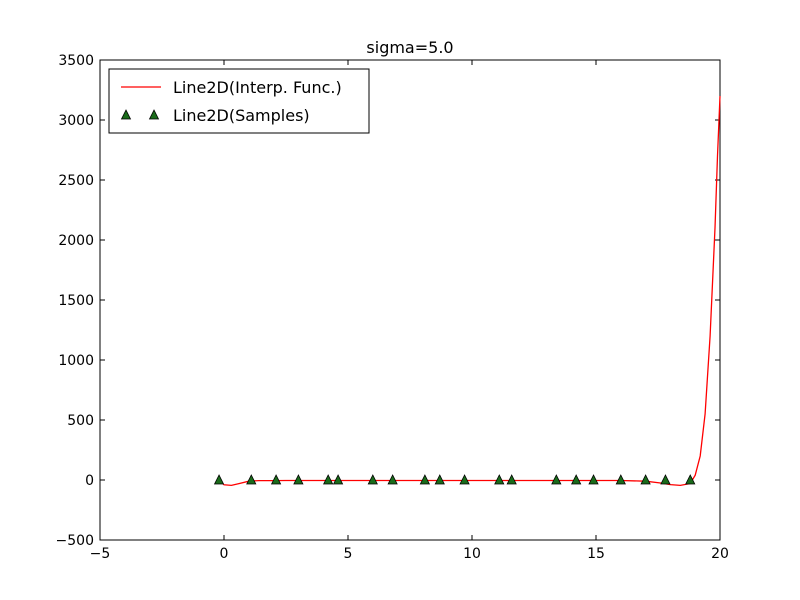 The width and height of the screenshot is (800, 600). I want to click on y-tick-label: −500, so click(75, 541).